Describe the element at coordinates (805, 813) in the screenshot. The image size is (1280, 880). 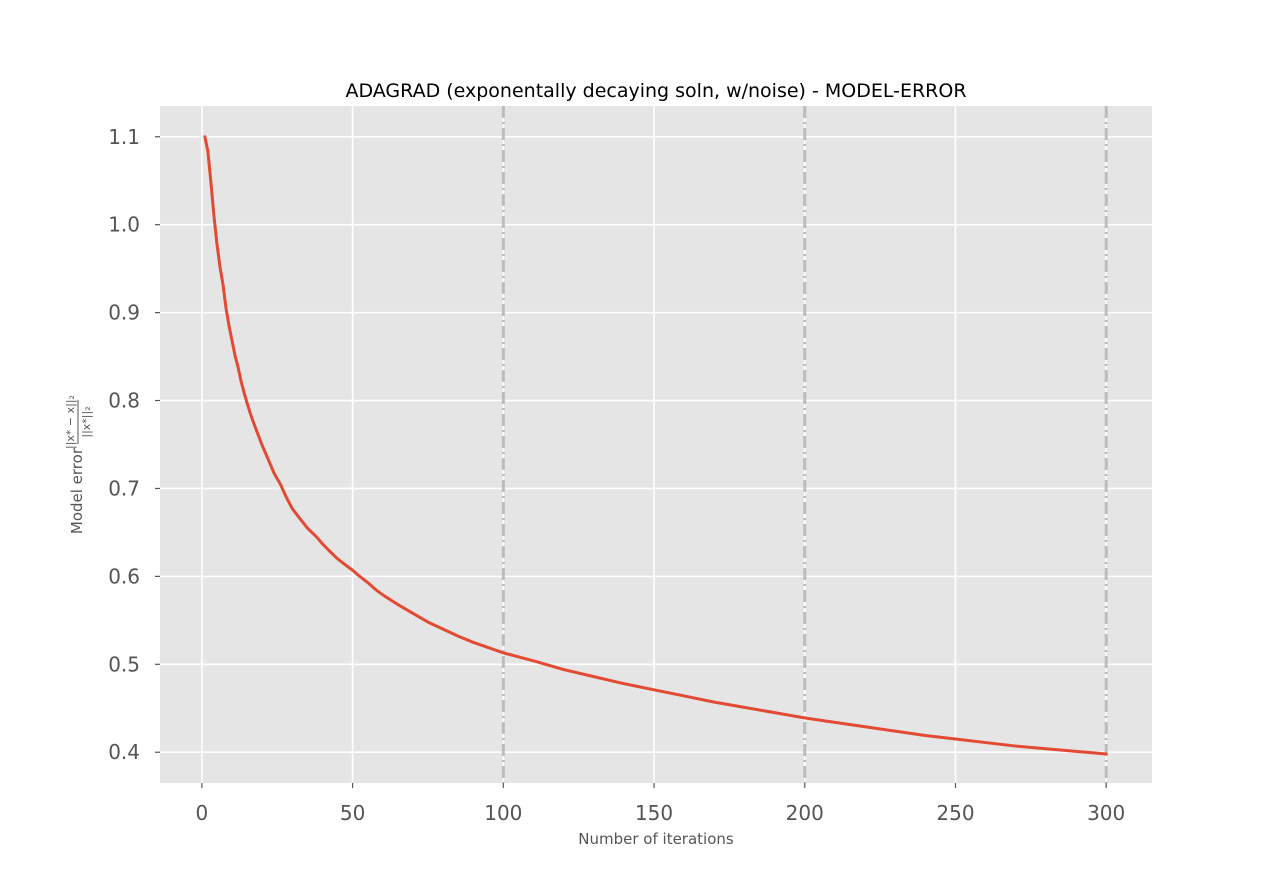
I see `x-tick-label: 200` at that location.